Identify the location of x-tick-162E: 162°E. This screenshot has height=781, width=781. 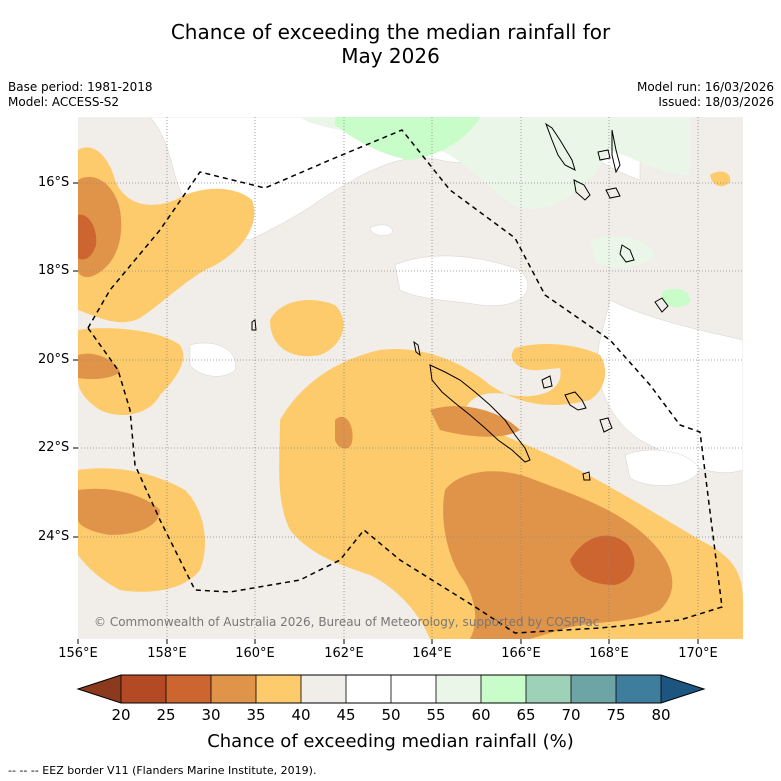
(344, 653).